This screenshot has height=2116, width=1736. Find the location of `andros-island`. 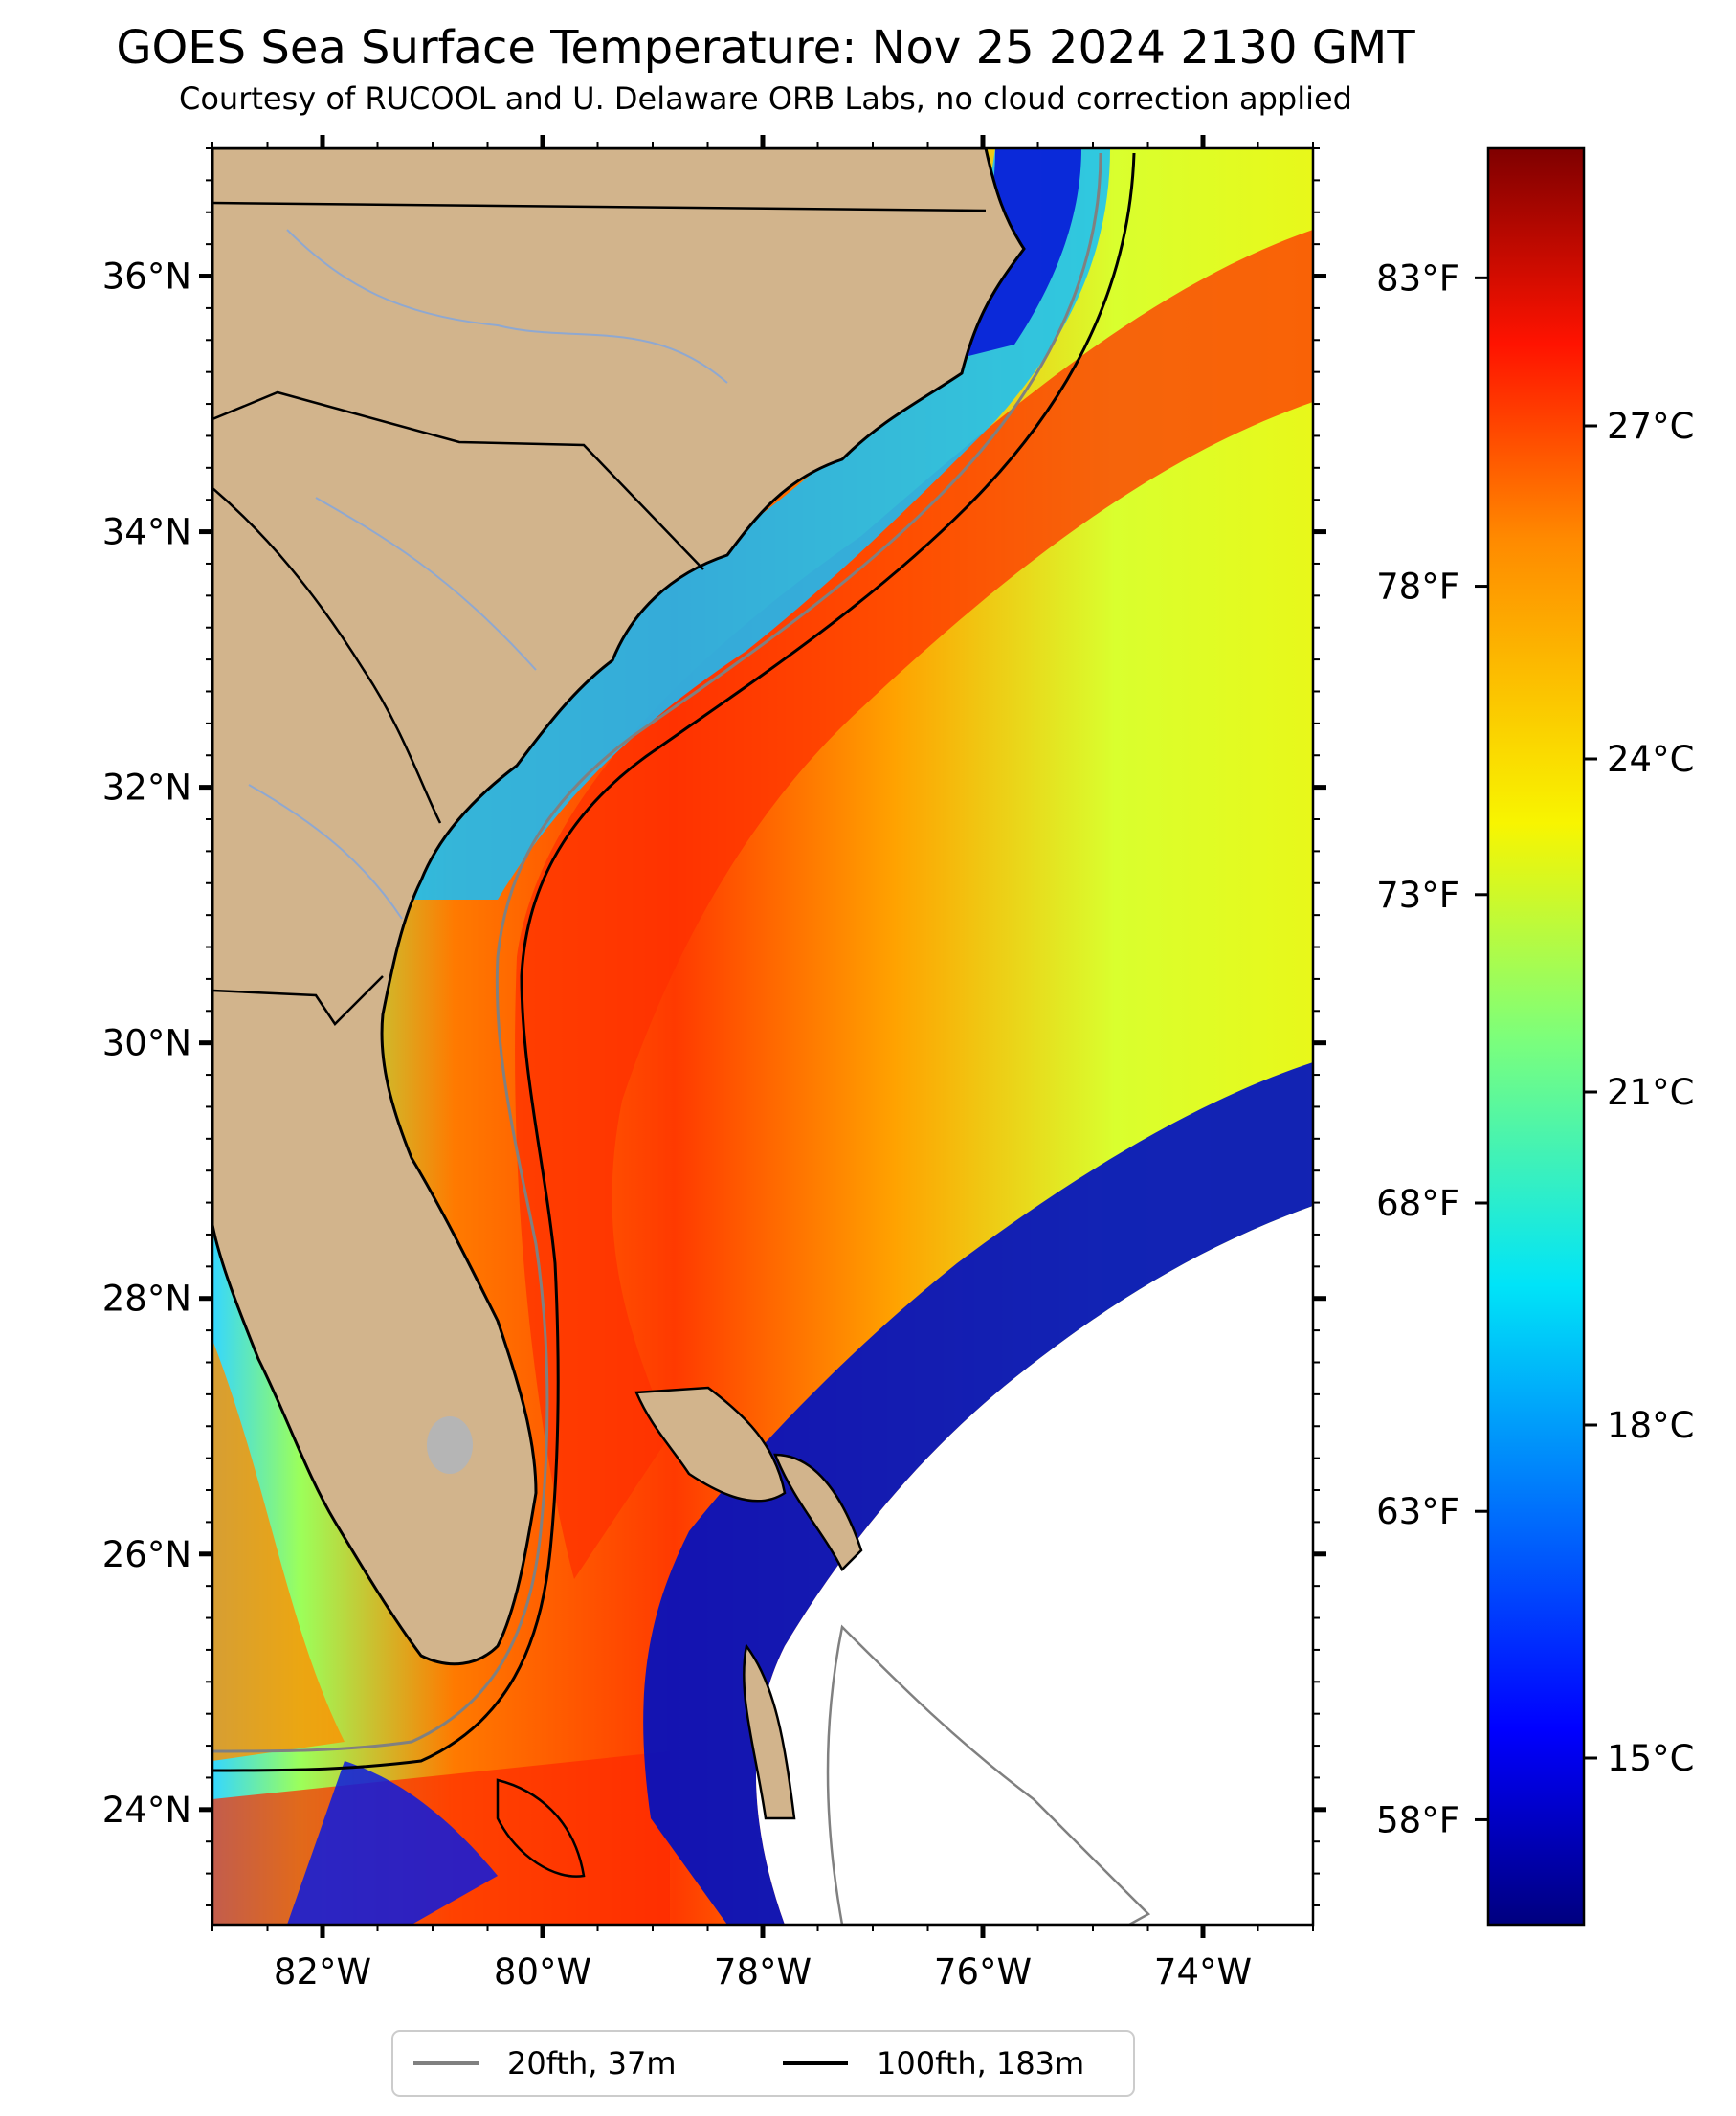

andros-island is located at coordinates (769, 1731).